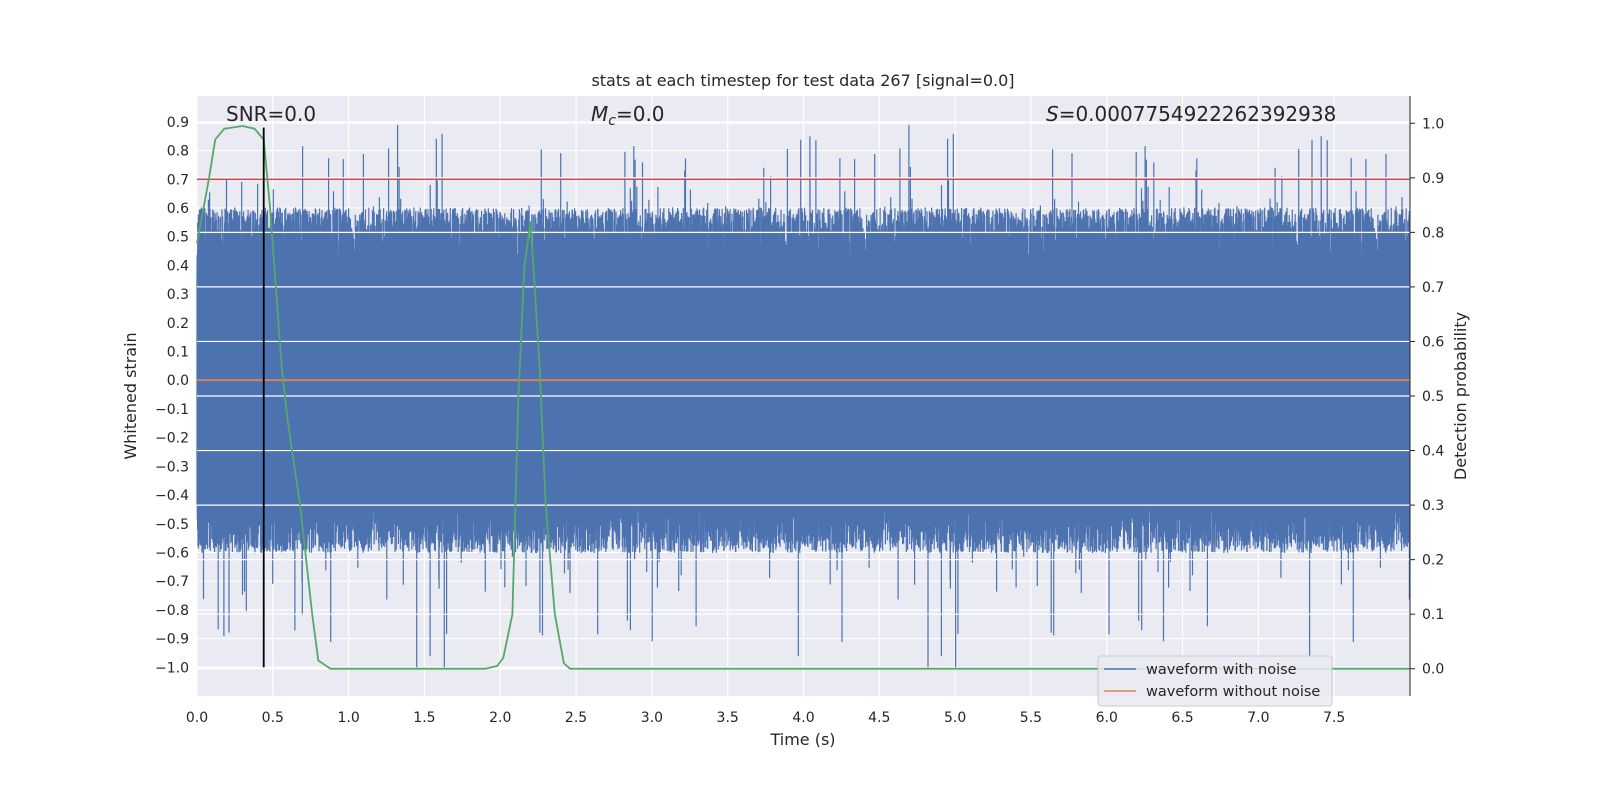 The image size is (1600, 800). I want to click on annotation-mc: Mc=0.0, so click(628, 115).